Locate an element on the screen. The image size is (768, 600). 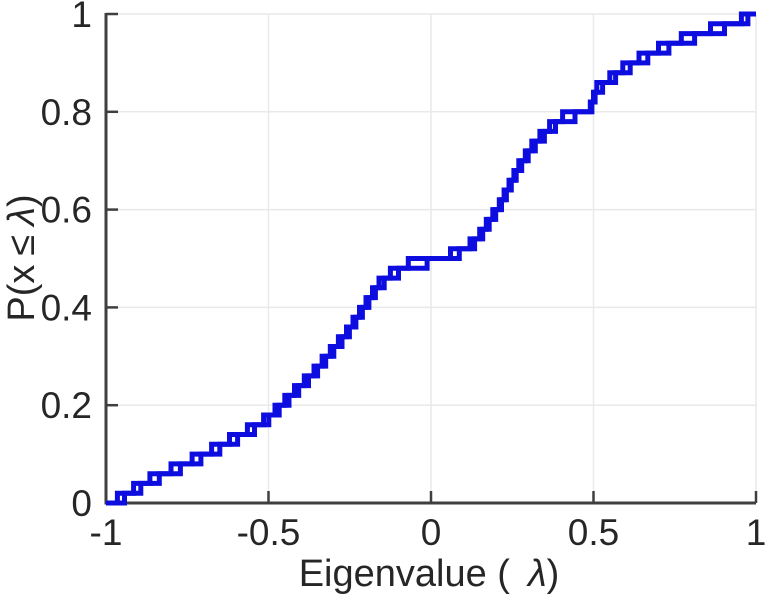
leq-symbol: ≤ is located at coordinates (22, 245).